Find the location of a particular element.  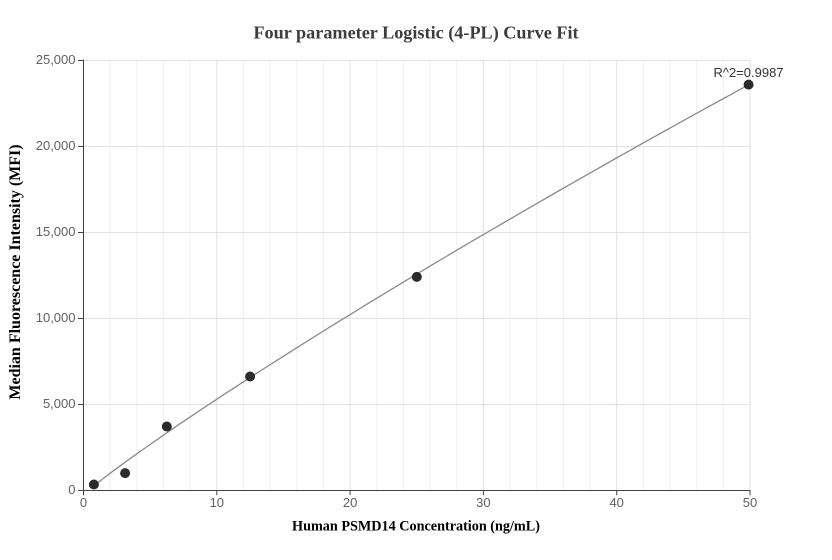

svg-text:Four parameter Logistic (4-PL): Four parameter Logistic (4-PL) Curve Fit is located at coordinates (415, 33).